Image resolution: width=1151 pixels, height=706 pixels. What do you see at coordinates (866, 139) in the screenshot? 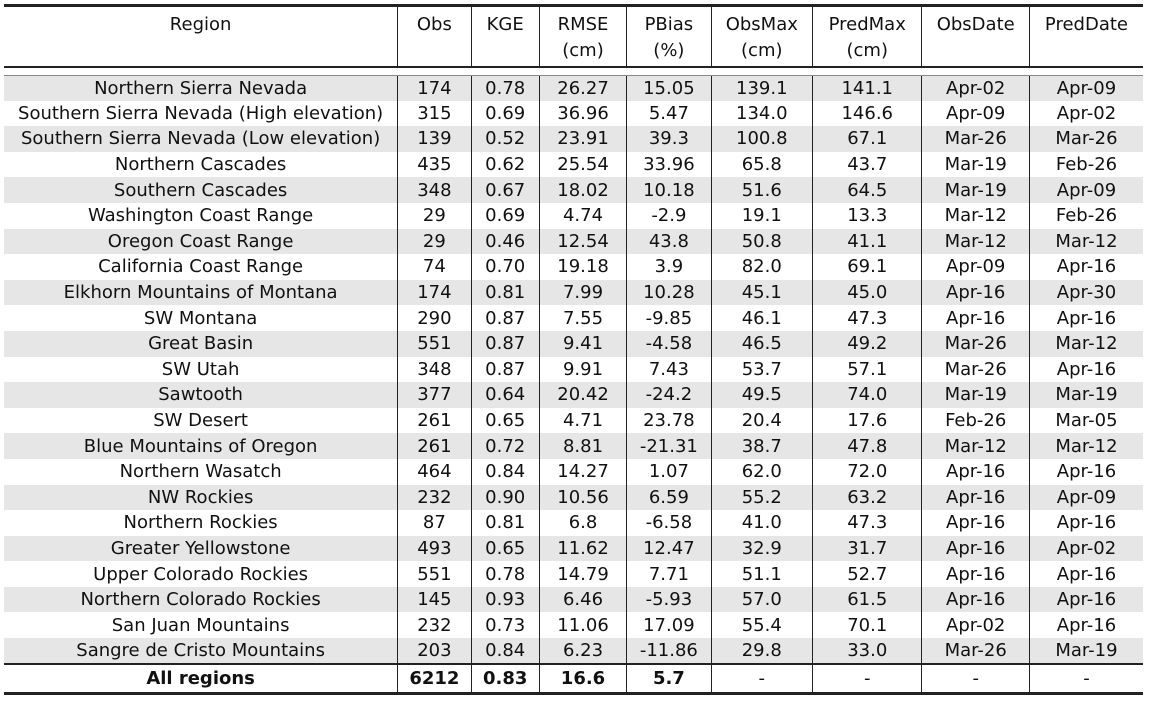
I see `value-cell: 67.1` at bounding box center [866, 139].